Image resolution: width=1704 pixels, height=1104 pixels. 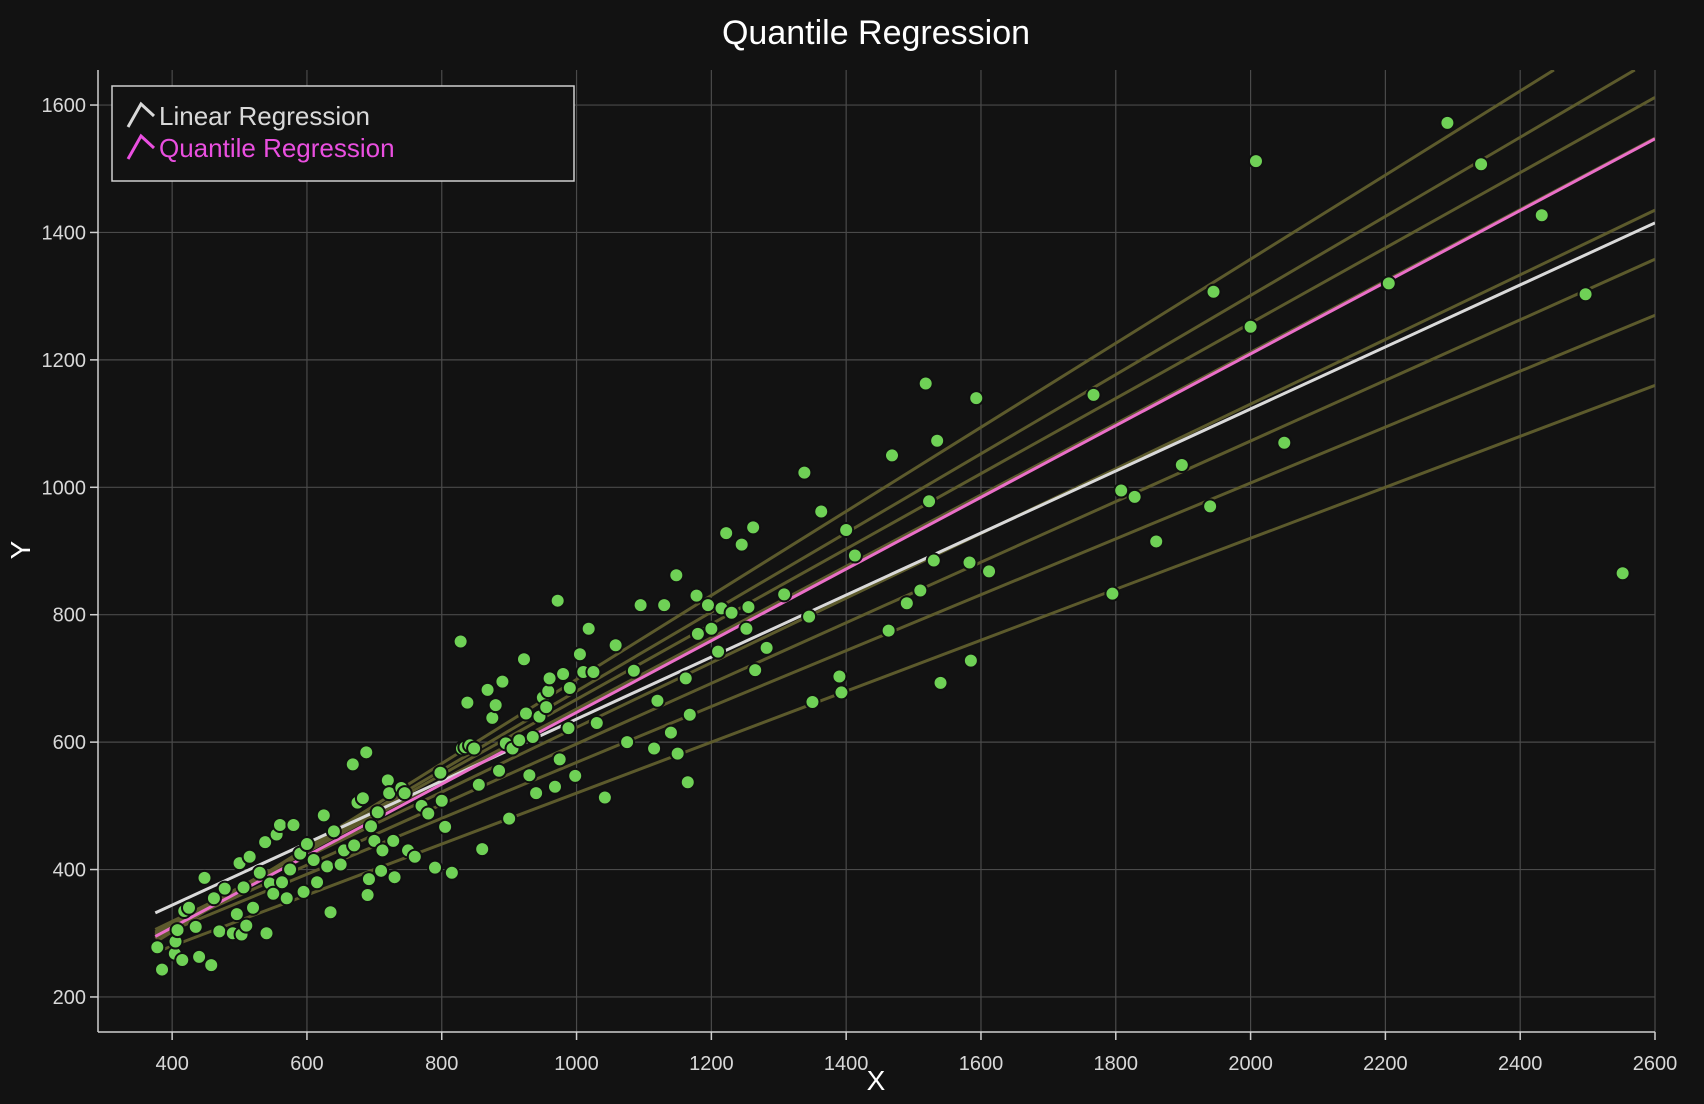 I want to click on legend-label-quantile-regression: Quantile Regression, so click(x=277, y=148).